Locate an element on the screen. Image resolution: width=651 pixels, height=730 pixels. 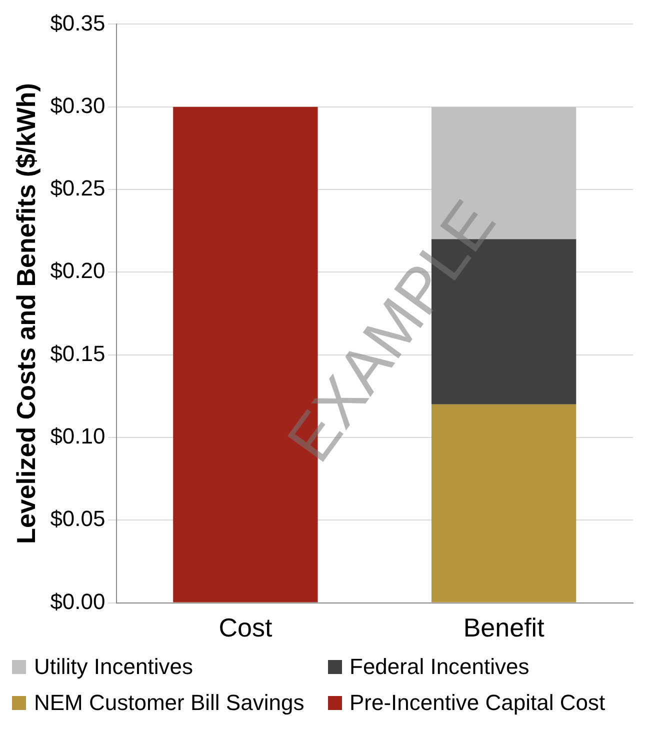
y-tick-label: $0.15 is located at coordinates (78, 353).